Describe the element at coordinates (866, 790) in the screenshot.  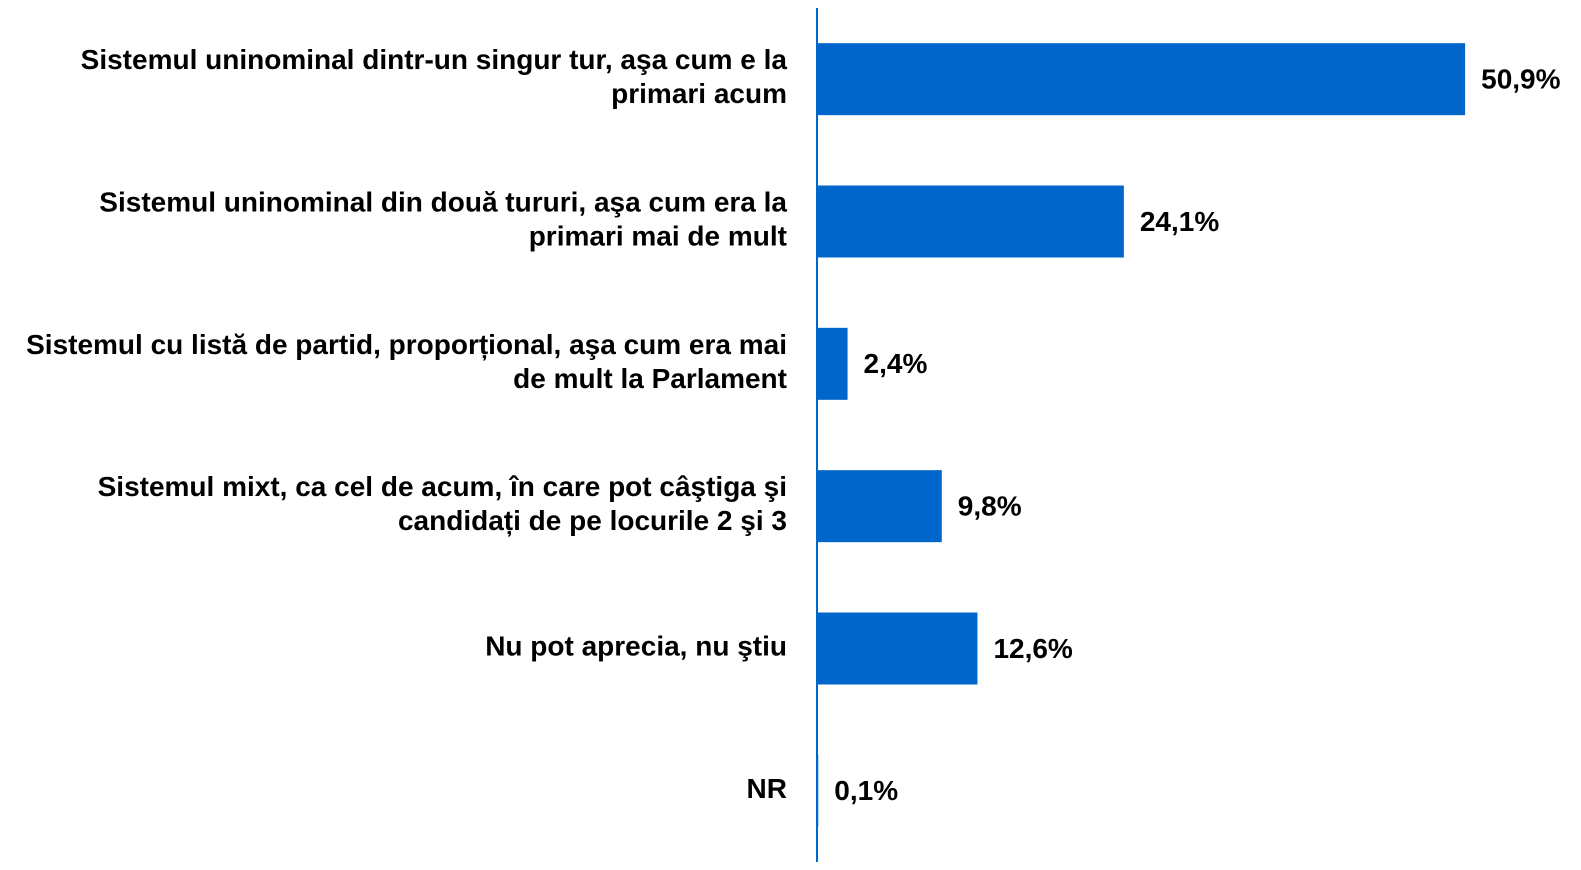
I see `value-label: 0,1%` at that location.